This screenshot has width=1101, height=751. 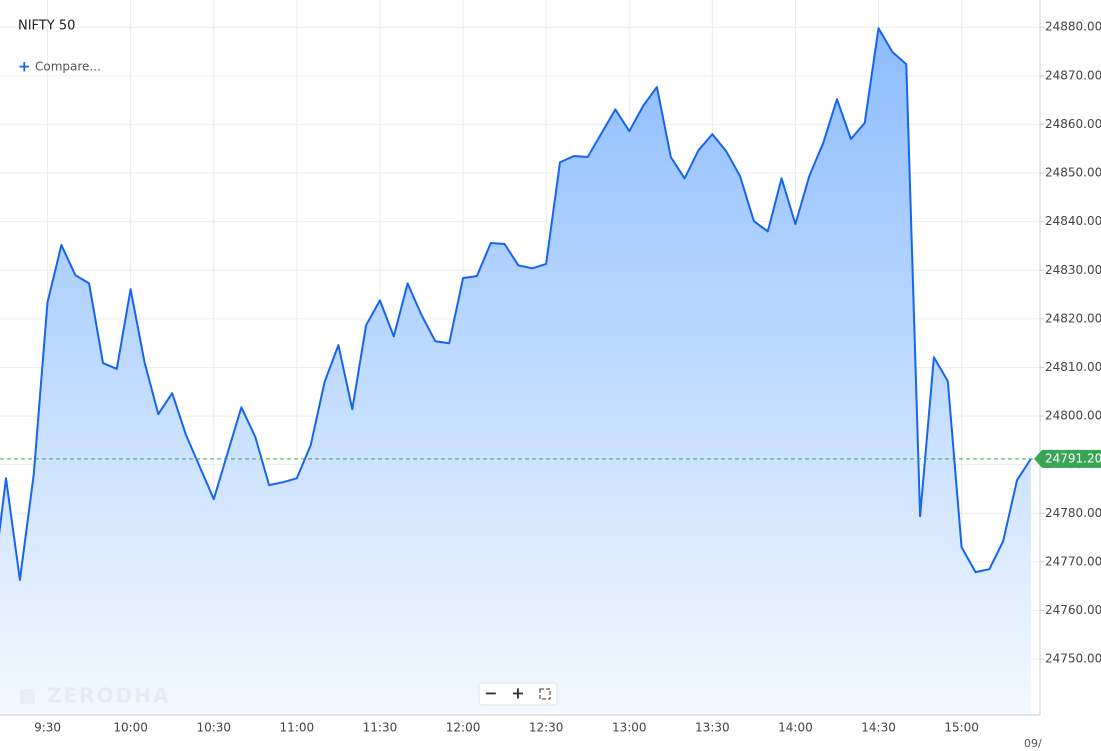 I want to click on y-tick-label: 24870.00, so click(x=1073, y=75).